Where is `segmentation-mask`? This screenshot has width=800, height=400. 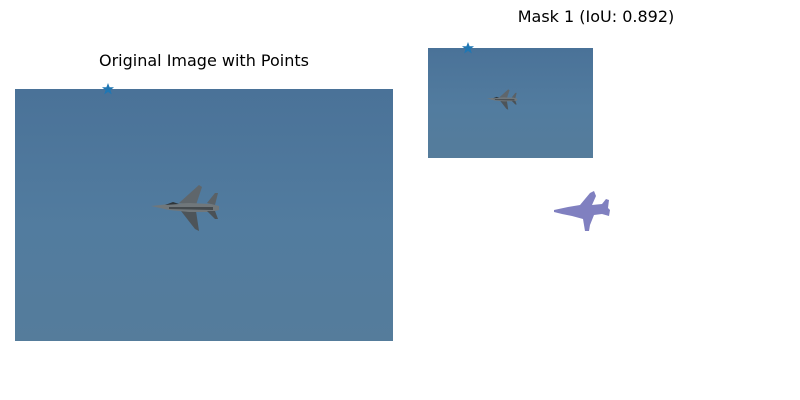 segmentation-mask is located at coordinates (582, 211).